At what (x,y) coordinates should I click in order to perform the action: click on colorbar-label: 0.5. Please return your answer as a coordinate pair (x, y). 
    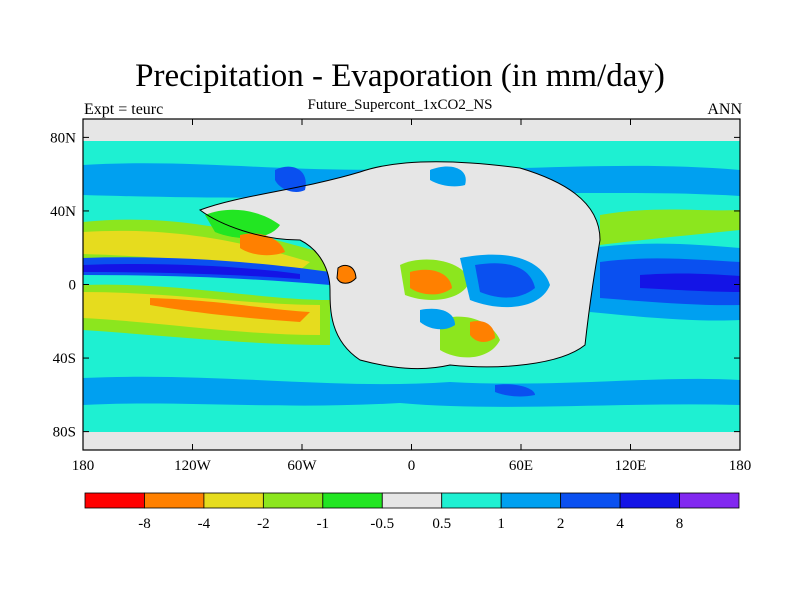
    Looking at the image, I should click on (441, 524).